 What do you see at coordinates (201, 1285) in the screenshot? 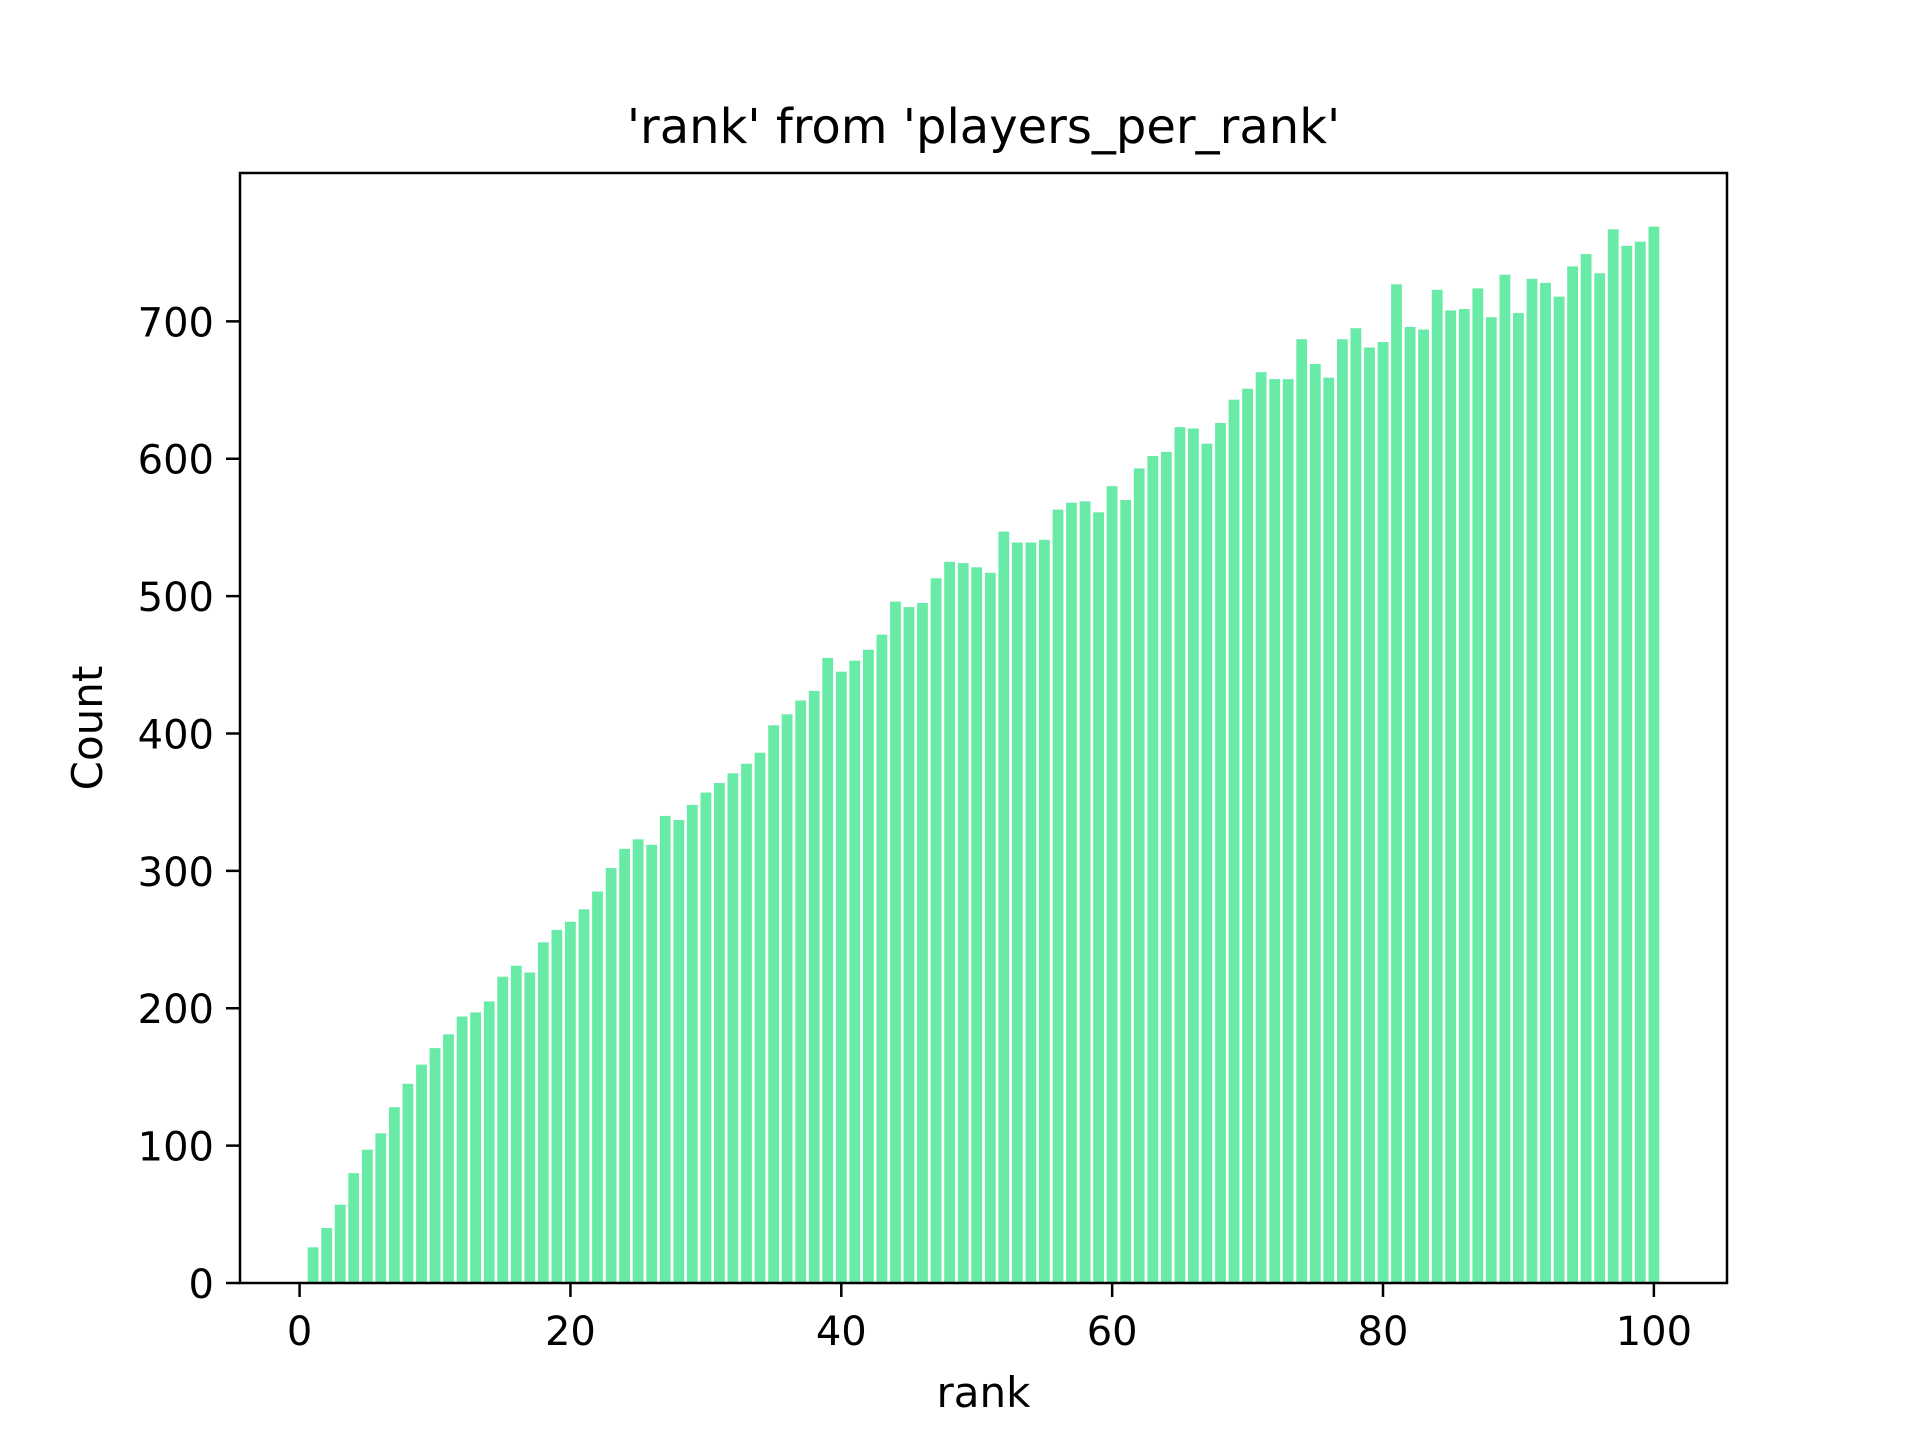
I see `y-tick-label: 0` at bounding box center [201, 1285].